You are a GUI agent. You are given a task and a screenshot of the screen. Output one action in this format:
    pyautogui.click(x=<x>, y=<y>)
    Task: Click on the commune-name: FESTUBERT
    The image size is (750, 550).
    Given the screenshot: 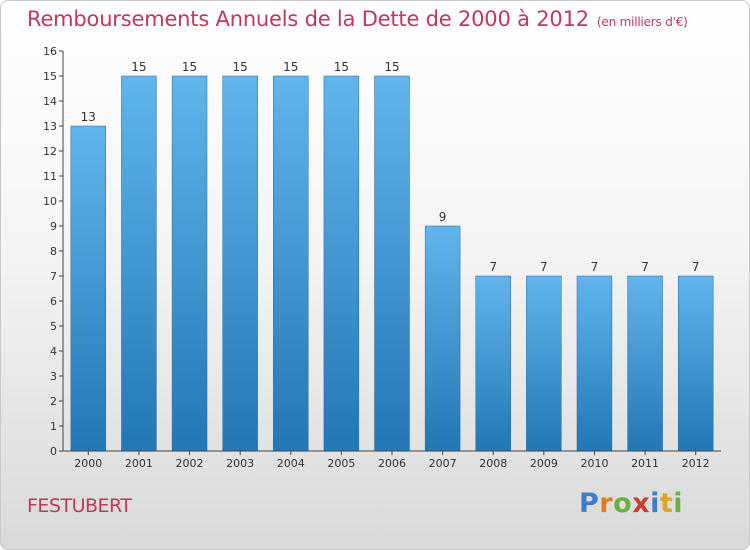 What is the action you would take?
    pyautogui.click(x=79, y=506)
    